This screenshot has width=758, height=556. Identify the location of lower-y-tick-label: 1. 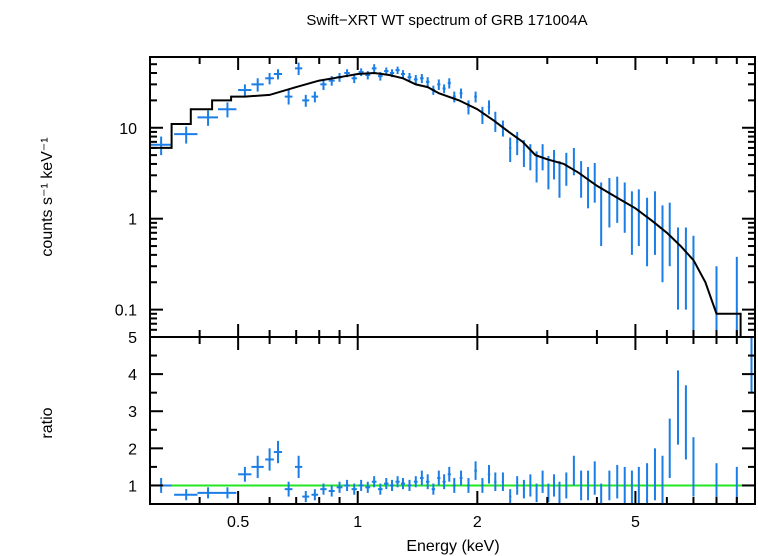
(132, 486).